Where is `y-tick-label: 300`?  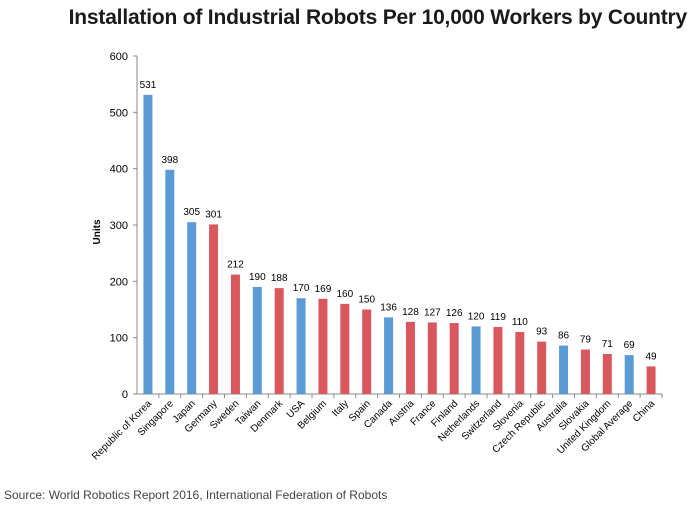
y-tick-label: 300 is located at coordinates (119, 226).